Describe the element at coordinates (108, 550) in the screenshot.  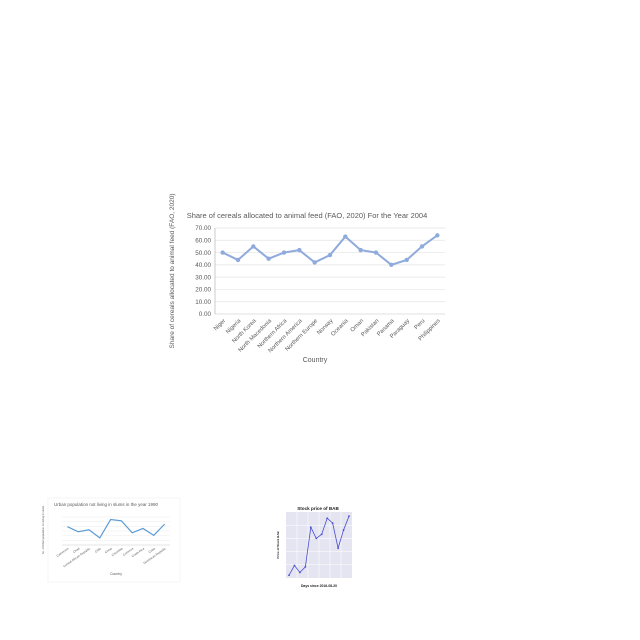
I see `thumb1-x-tick-label: China` at that location.